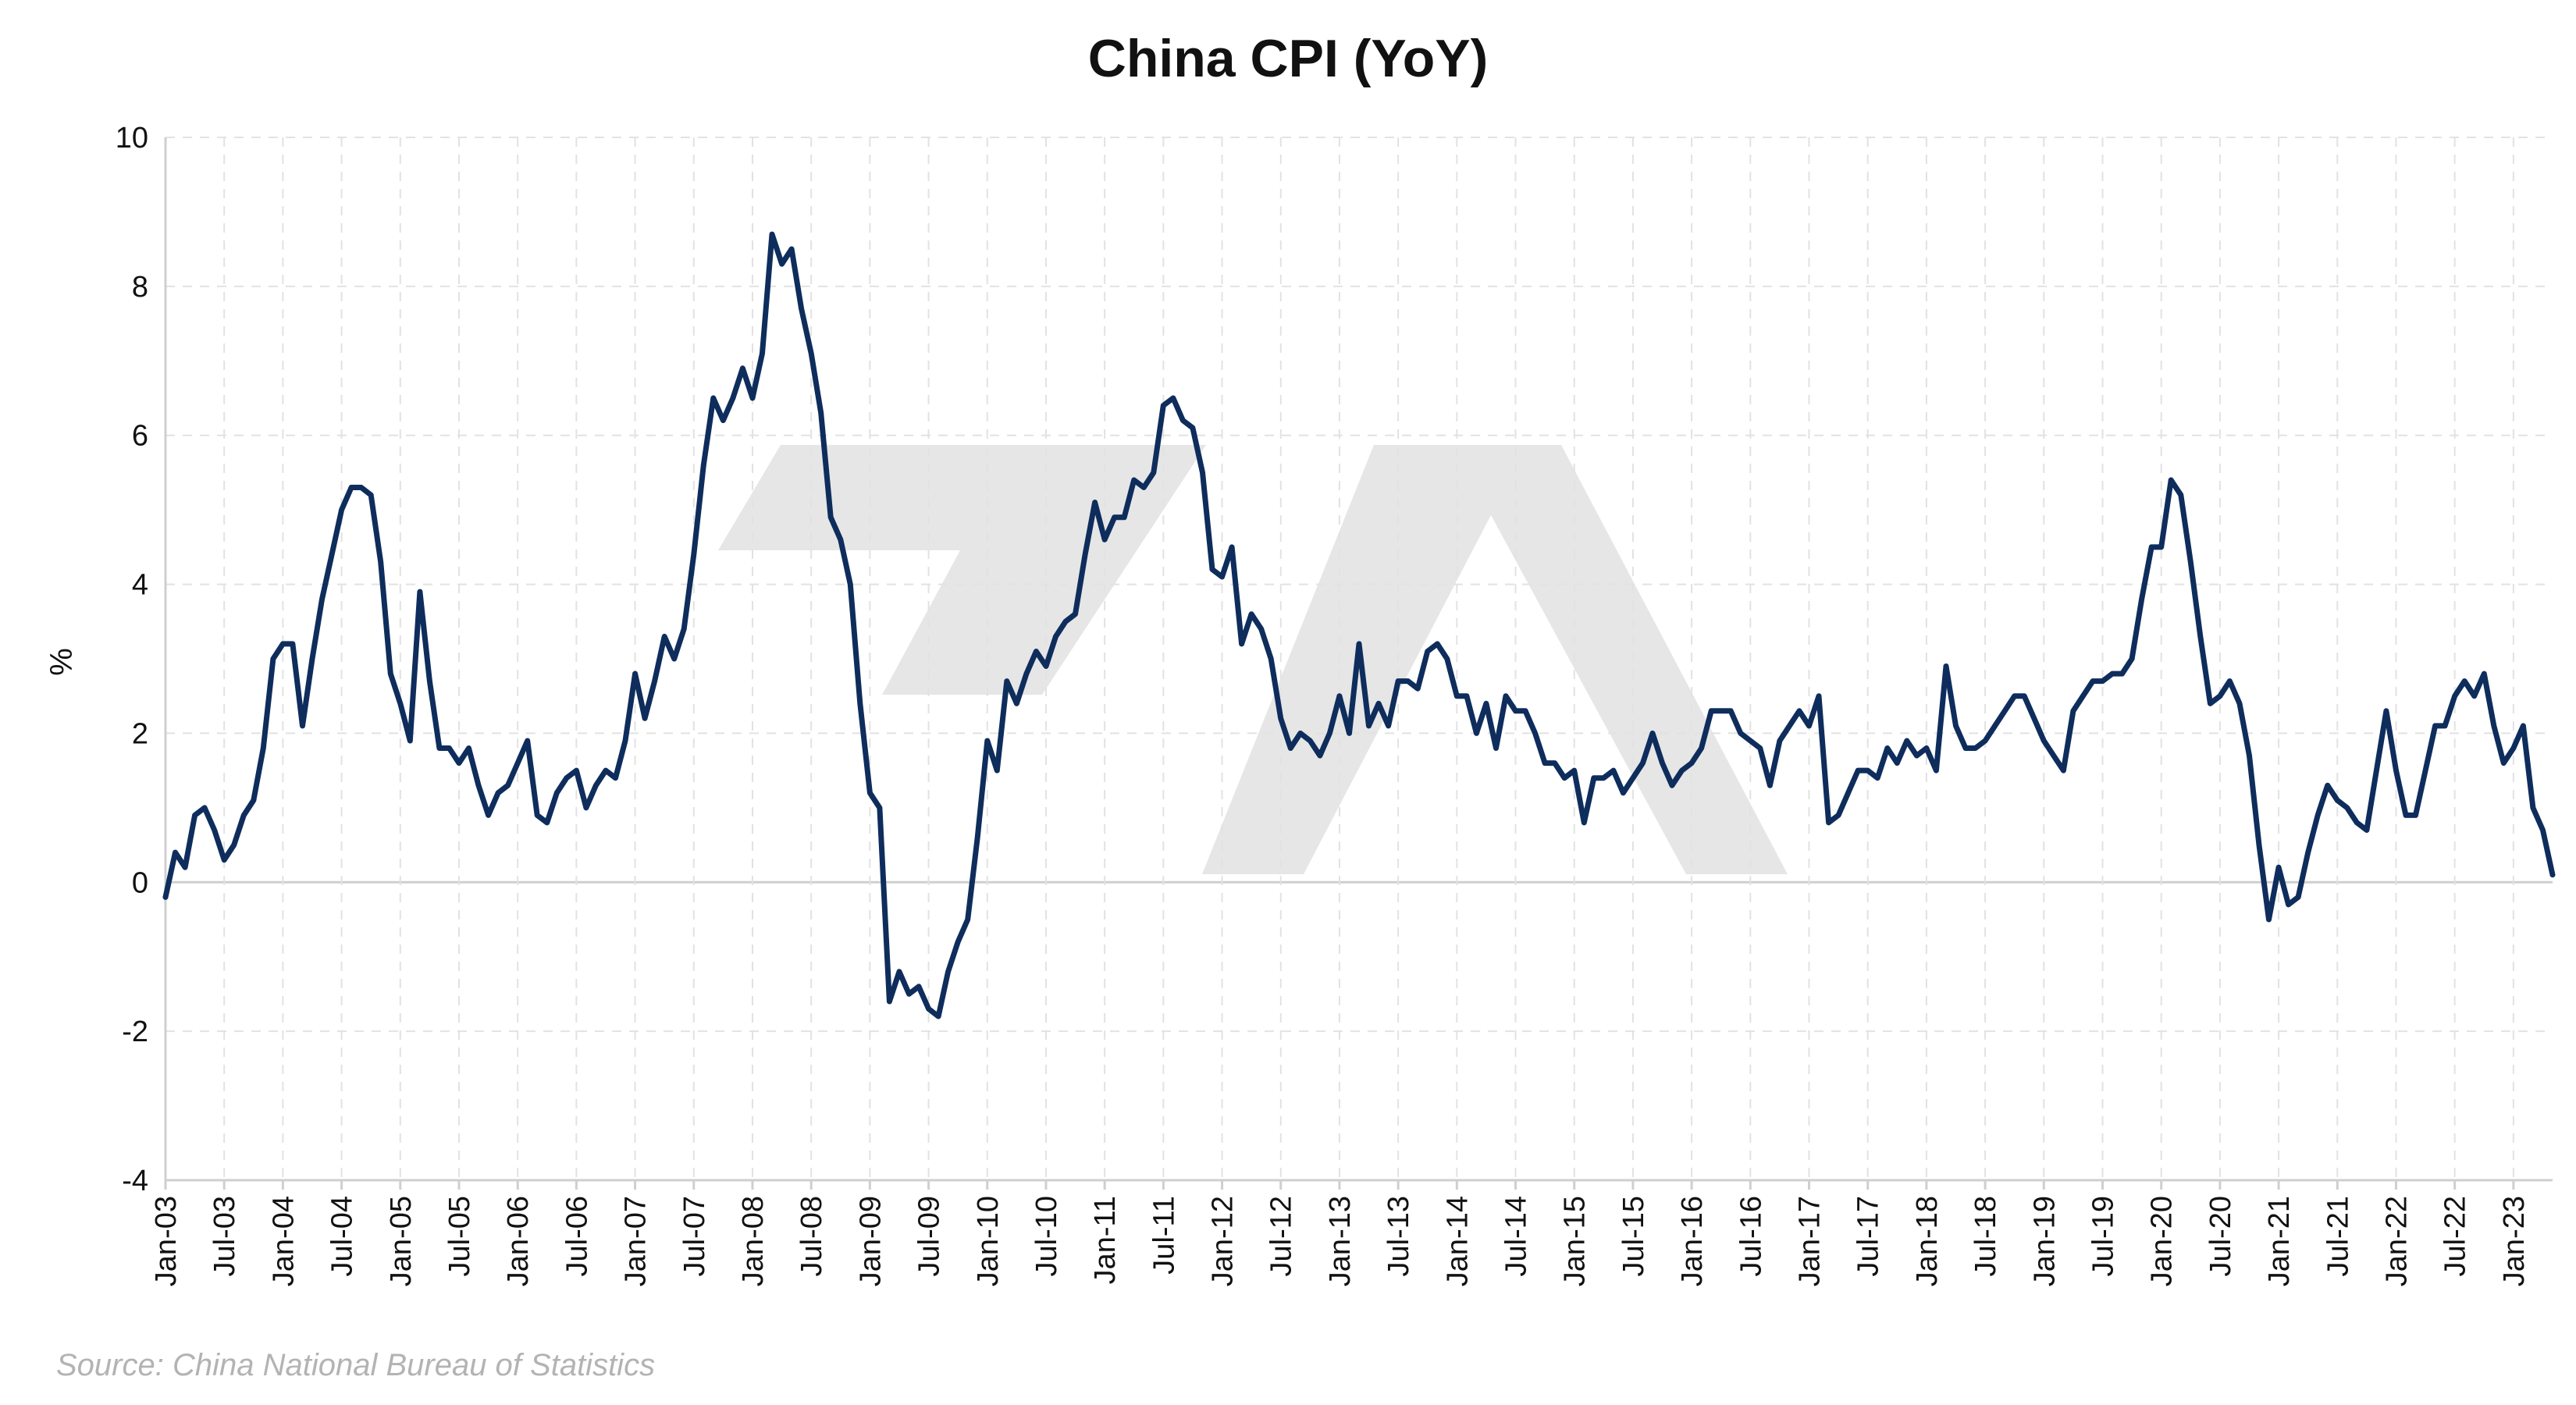 This screenshot has width=2576, height=1405. What do you see at coordinates (2514, 1241) in the screenshot?
I see `x-tick-label: Jan-23` at bounding box center [2514, 1241].